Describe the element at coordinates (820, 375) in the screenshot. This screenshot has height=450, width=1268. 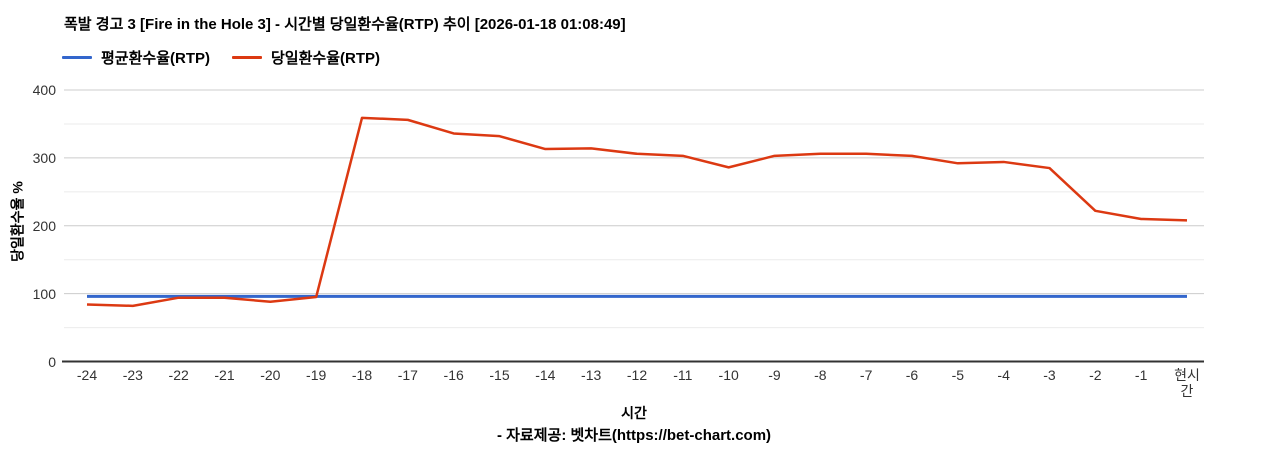
I see `x-tick-label: -8` at that location.